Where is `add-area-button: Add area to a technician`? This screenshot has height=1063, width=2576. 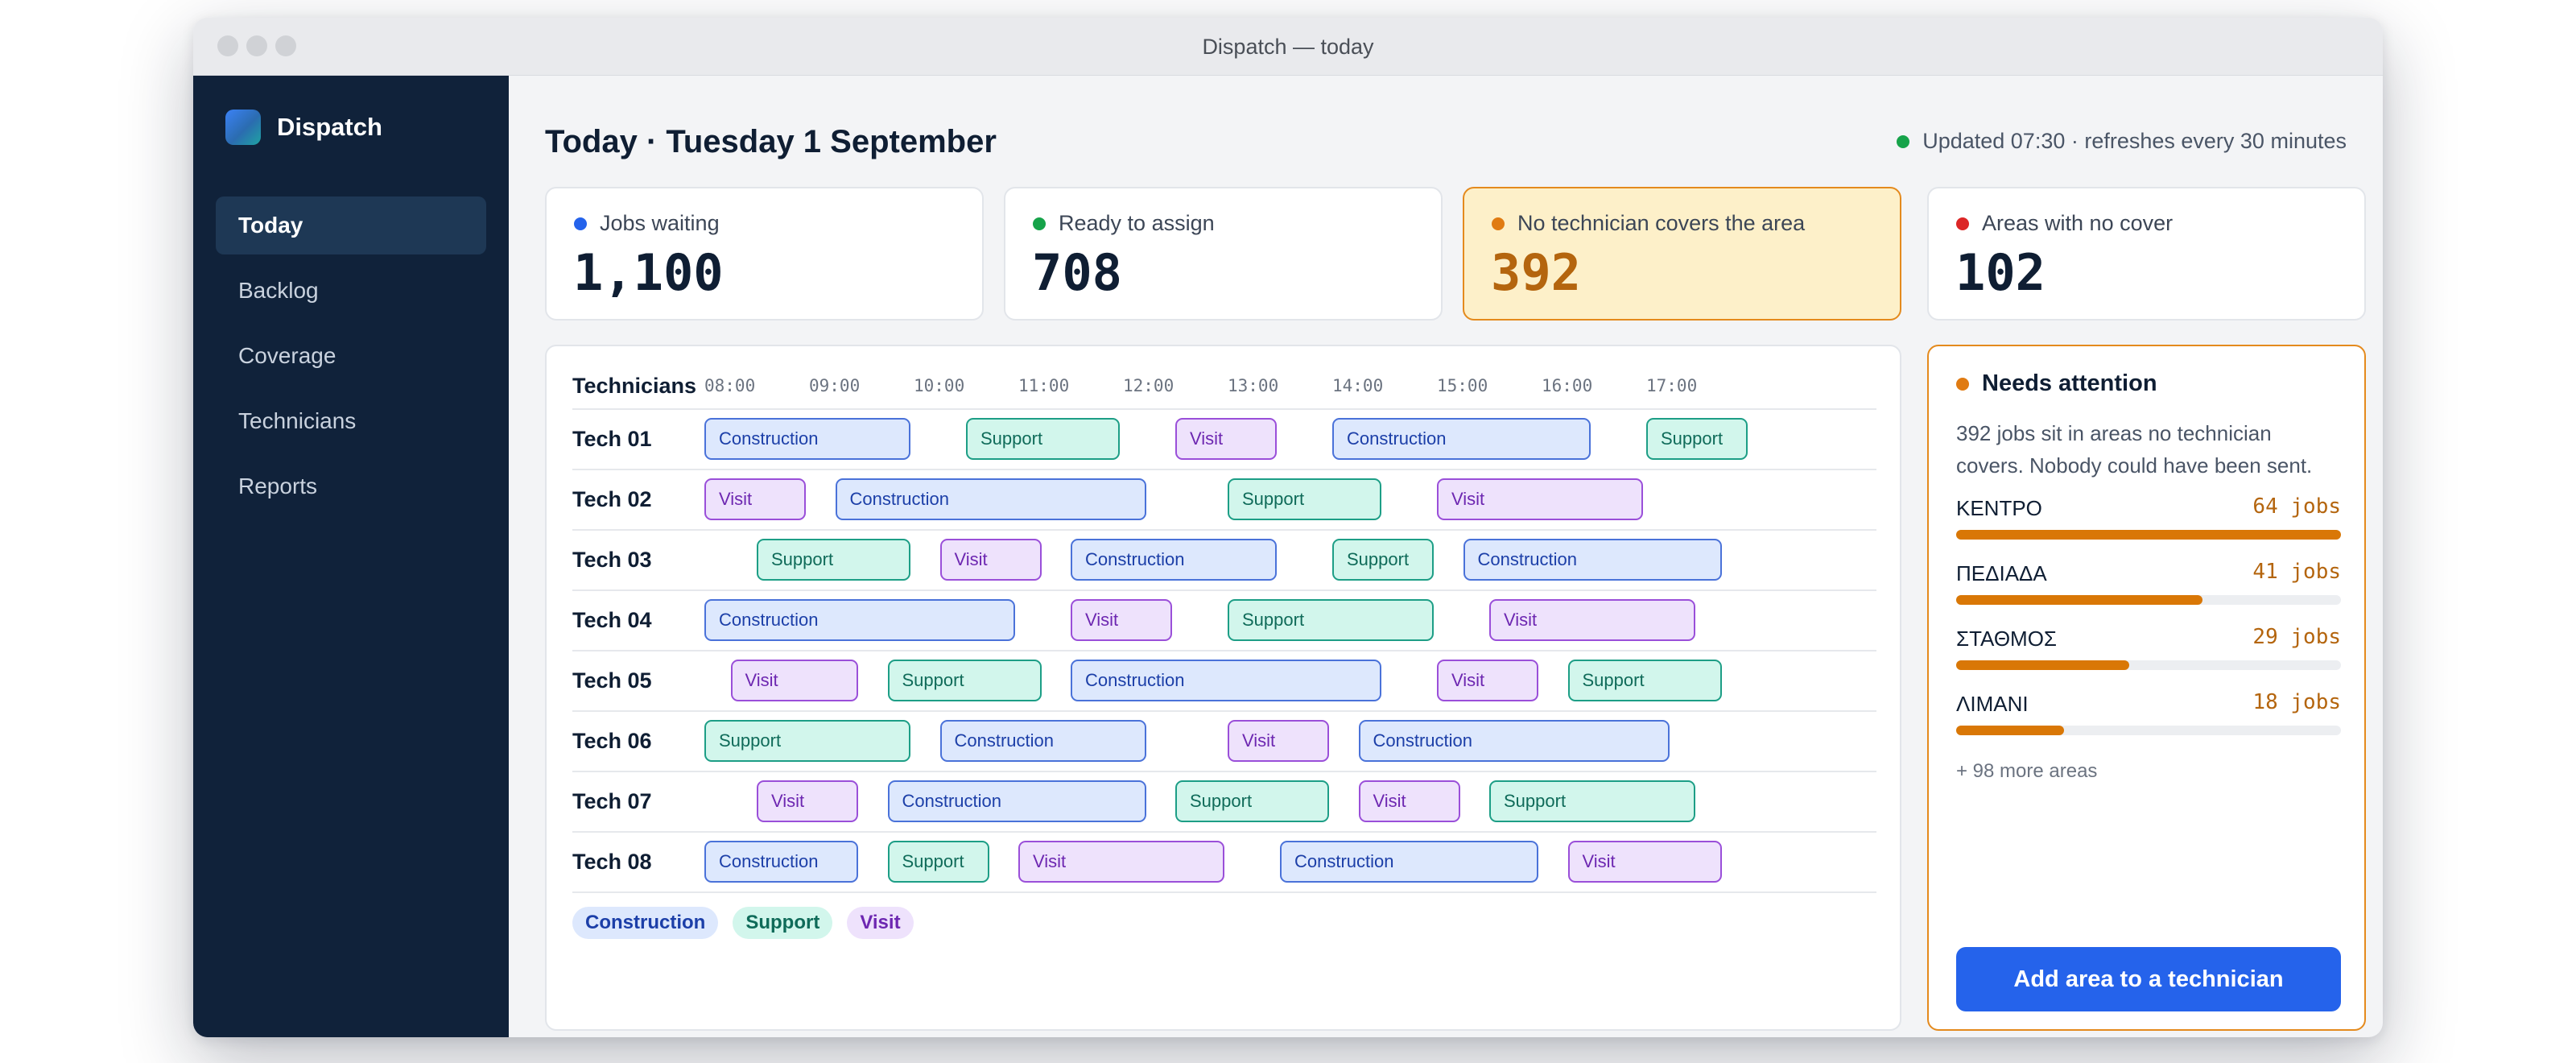 add-area-button: Add area to a technician is located at coordinates (2148, 979).